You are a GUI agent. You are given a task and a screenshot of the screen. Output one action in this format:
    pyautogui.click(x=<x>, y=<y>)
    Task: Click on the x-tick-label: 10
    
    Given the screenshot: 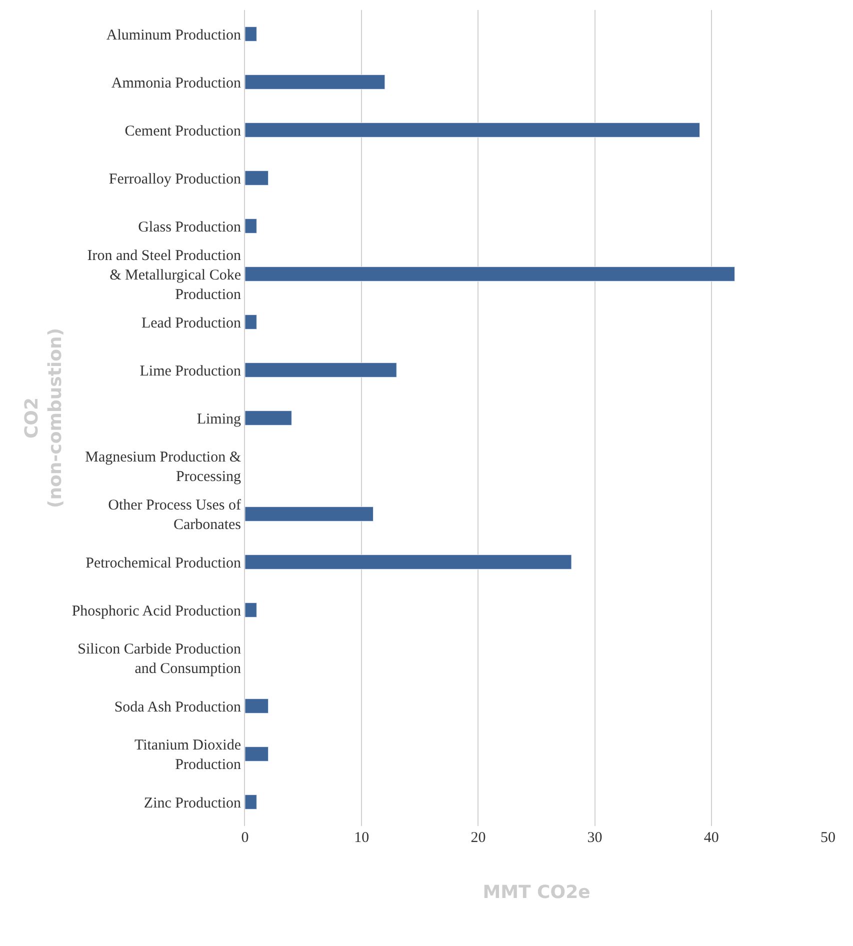 What is the action you would take?
    pyautogui.click(x=362, y=838)
    